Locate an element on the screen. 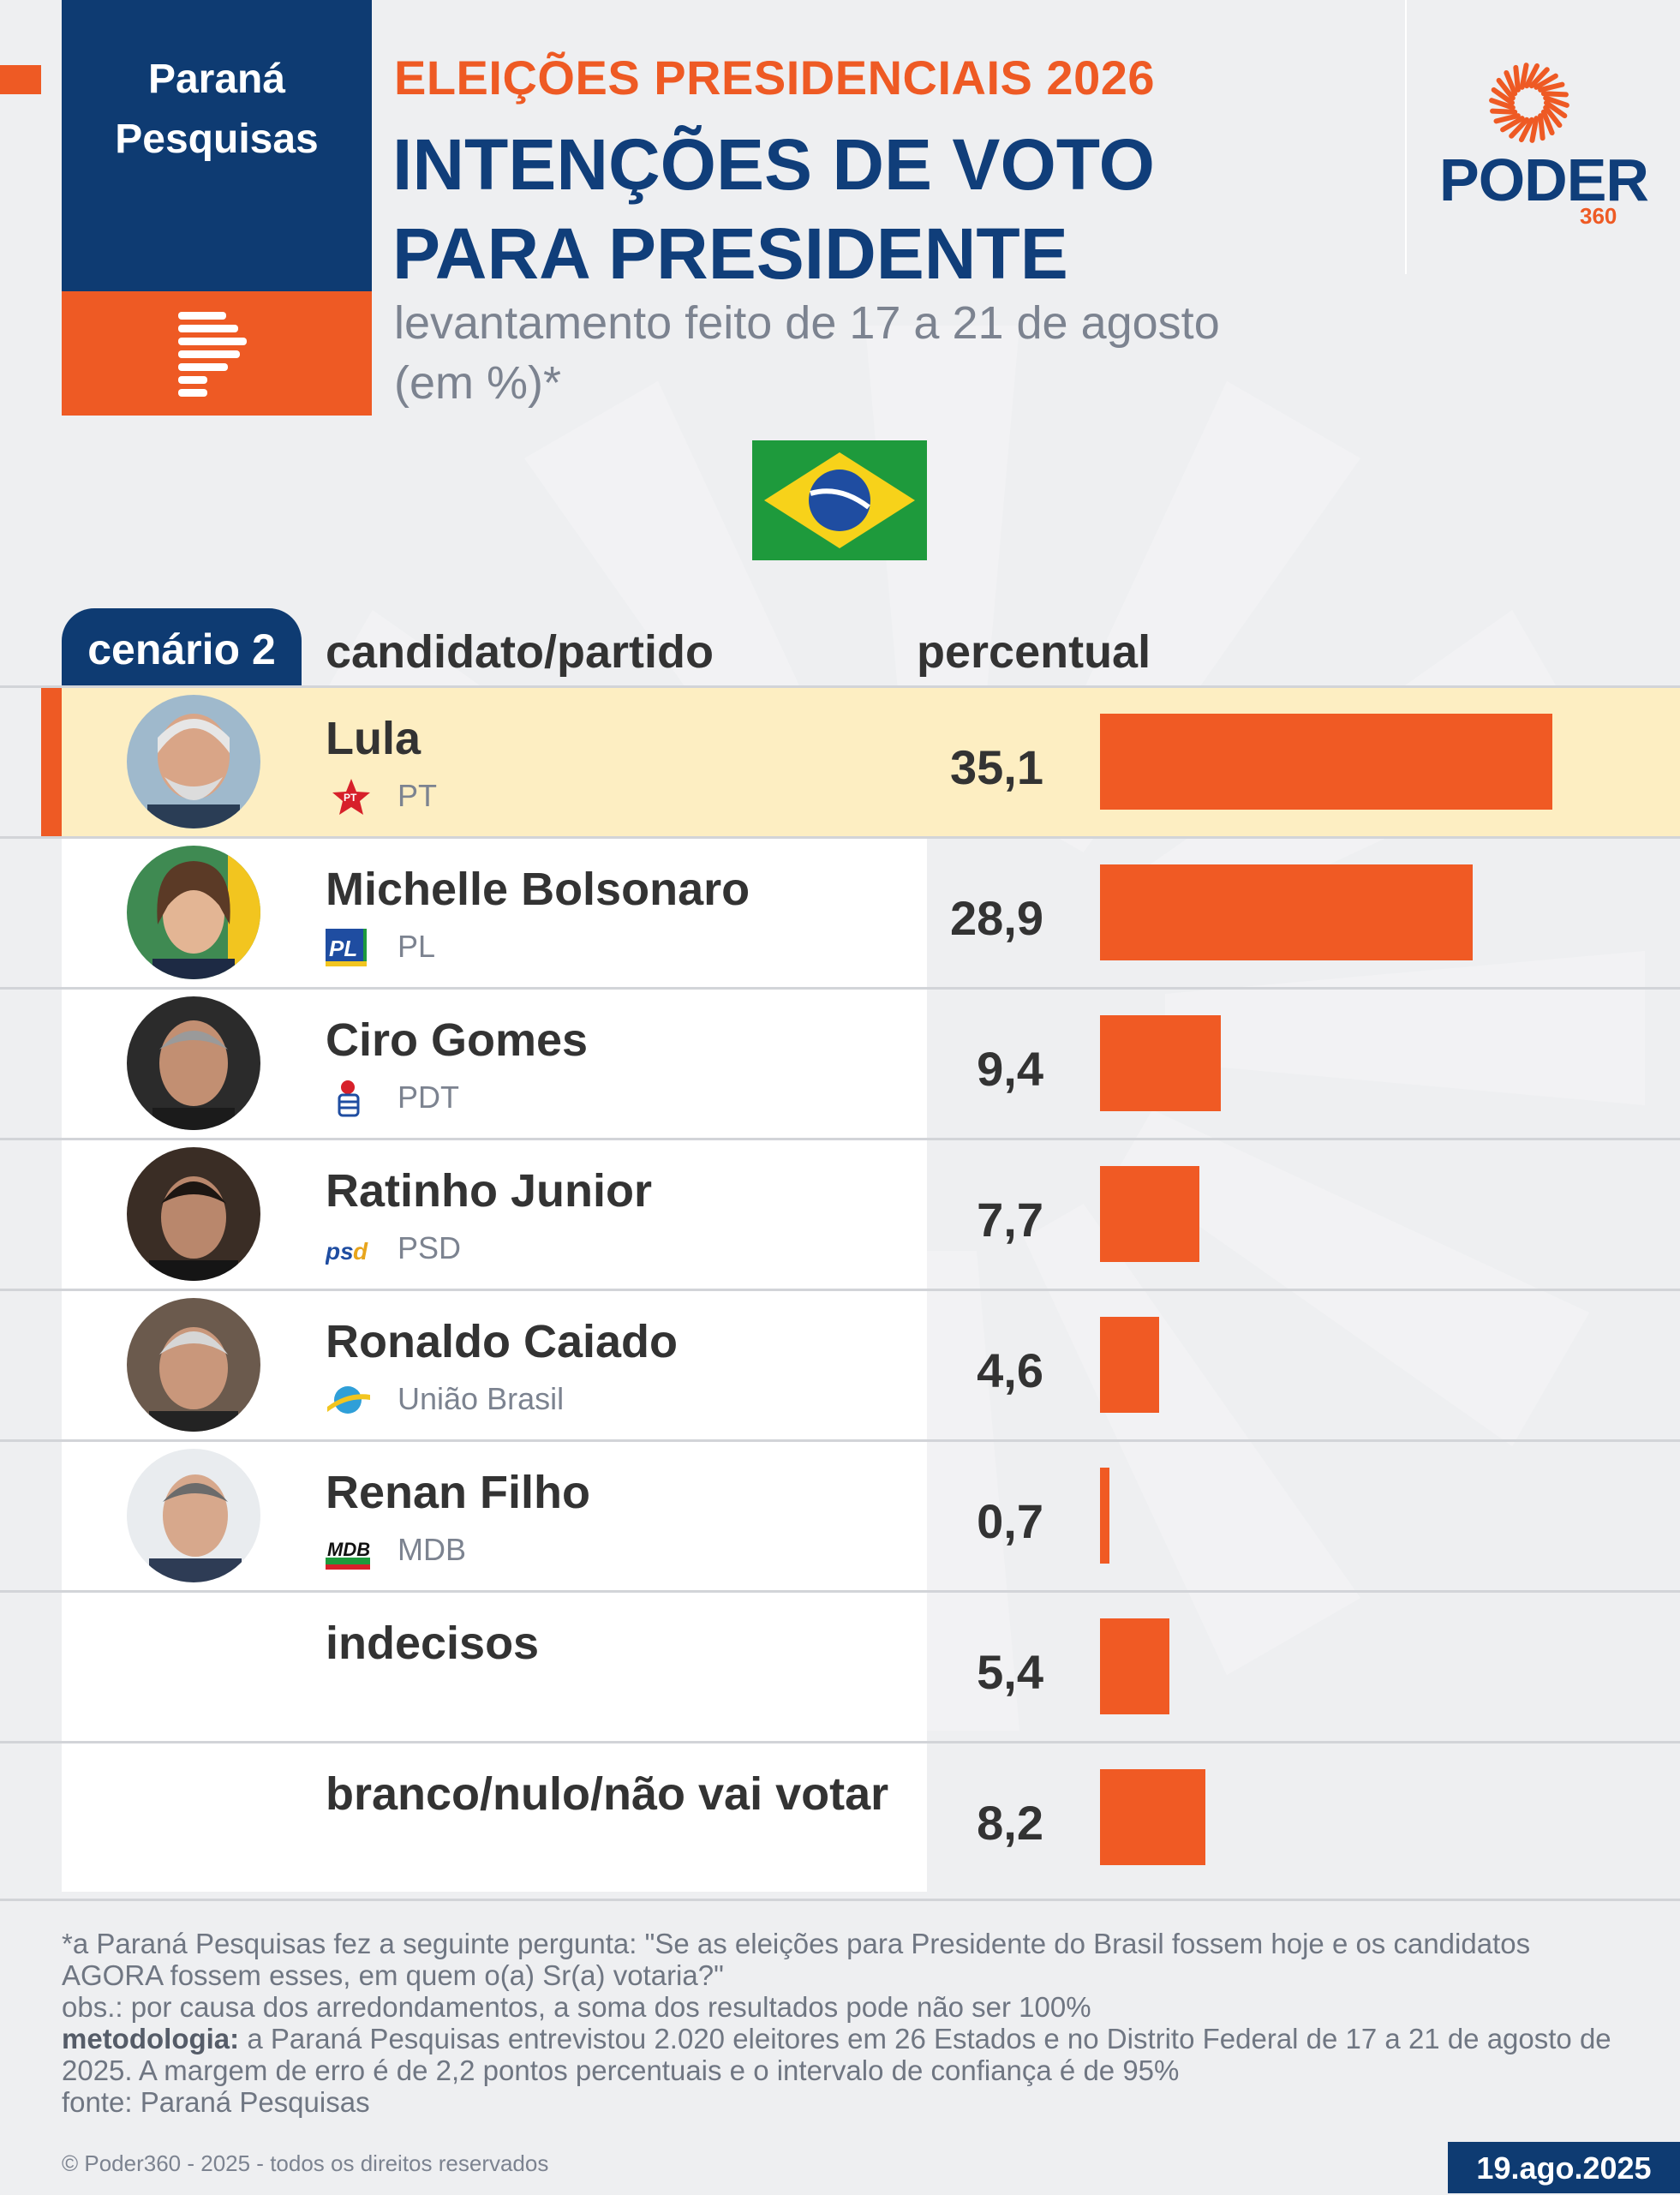 This screenshot has height=2195, width=1680. source-note: fonte: Paraná Pesquisas is located at coordinates (216, 2102).